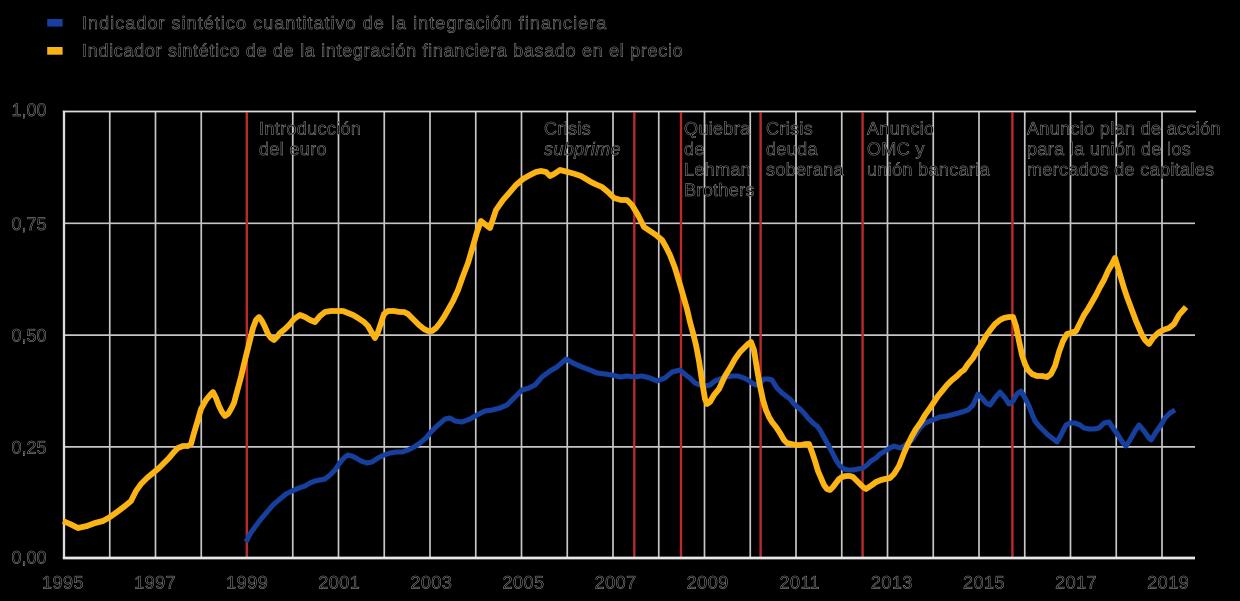 The image size is (1240, 601). I want to click on svg-text: 2005, so click(523, 583).